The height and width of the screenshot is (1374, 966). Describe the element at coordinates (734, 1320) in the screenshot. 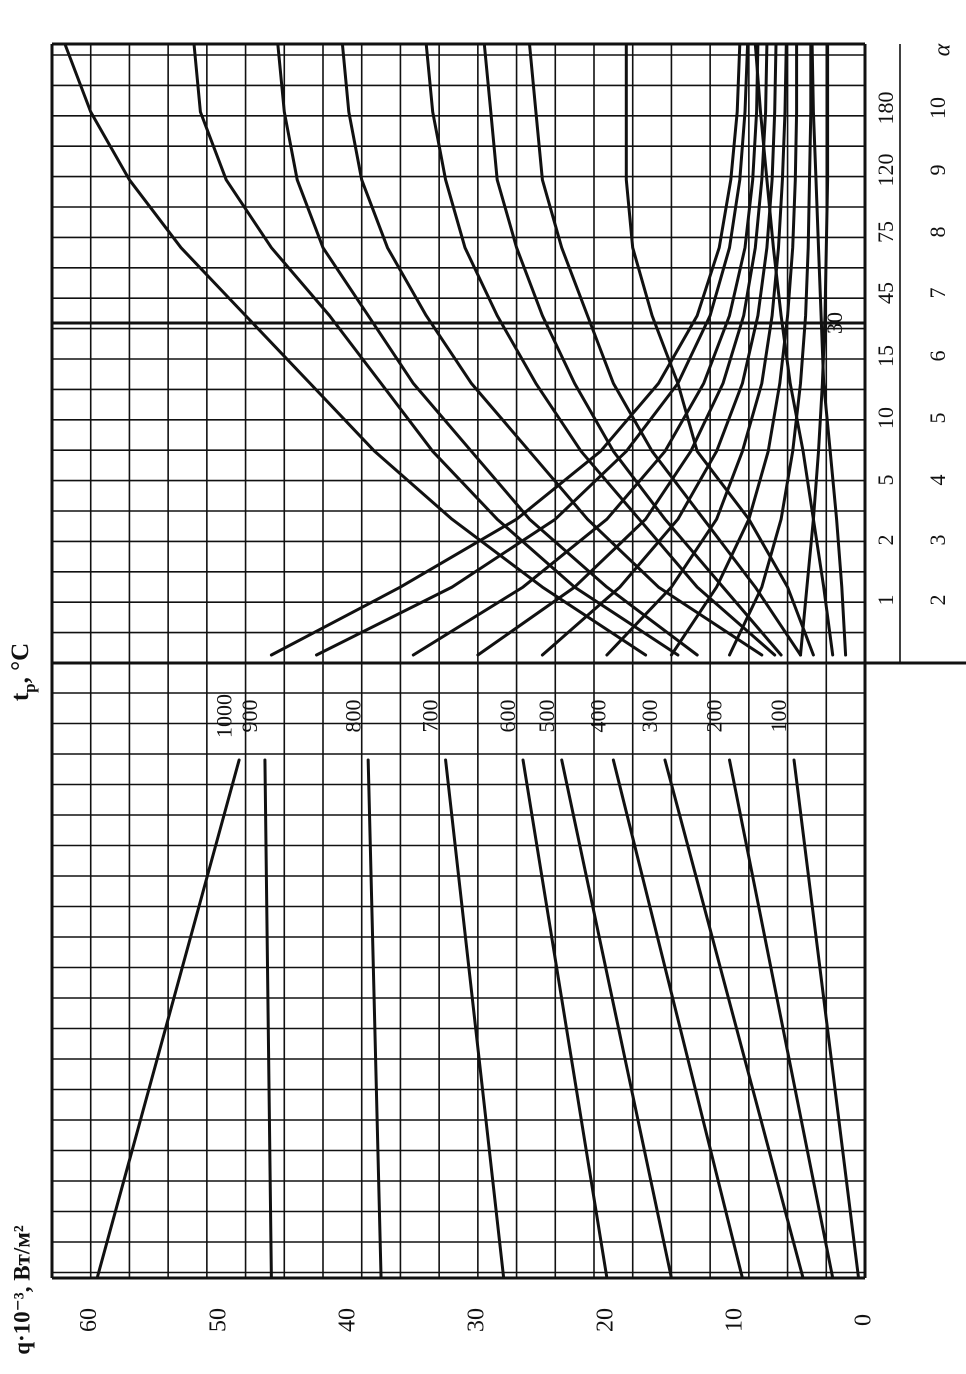

I see `q-tick-label: 10` at that location.